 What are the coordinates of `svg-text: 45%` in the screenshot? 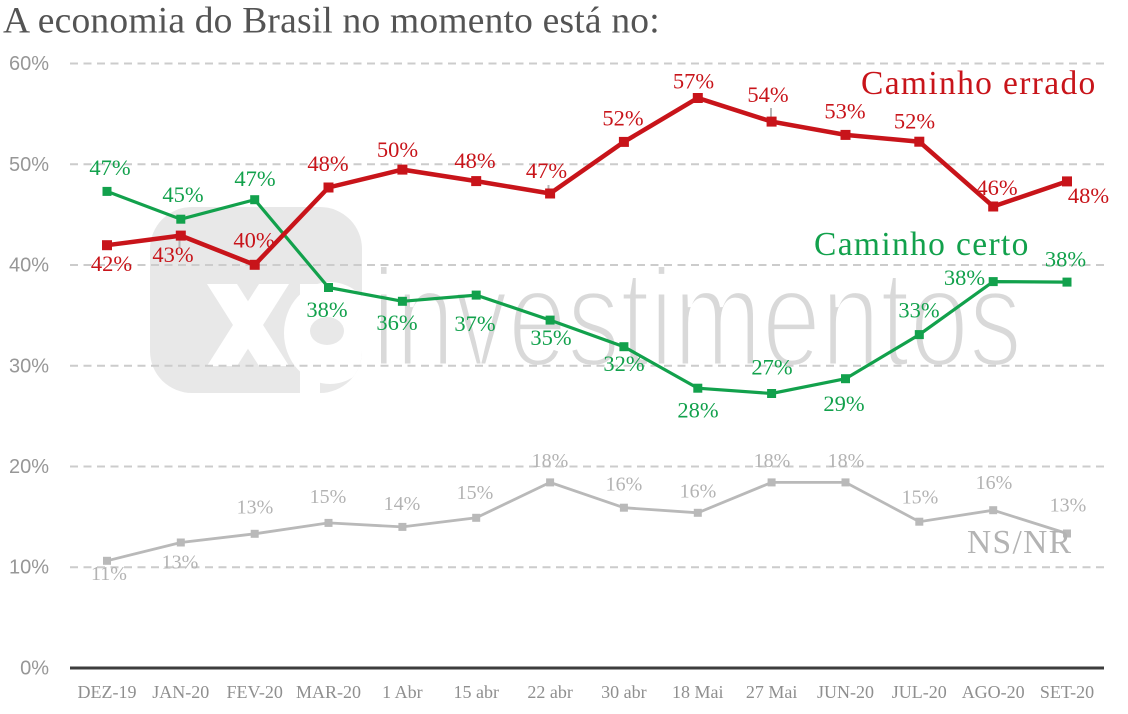 It's located at (182, 194).